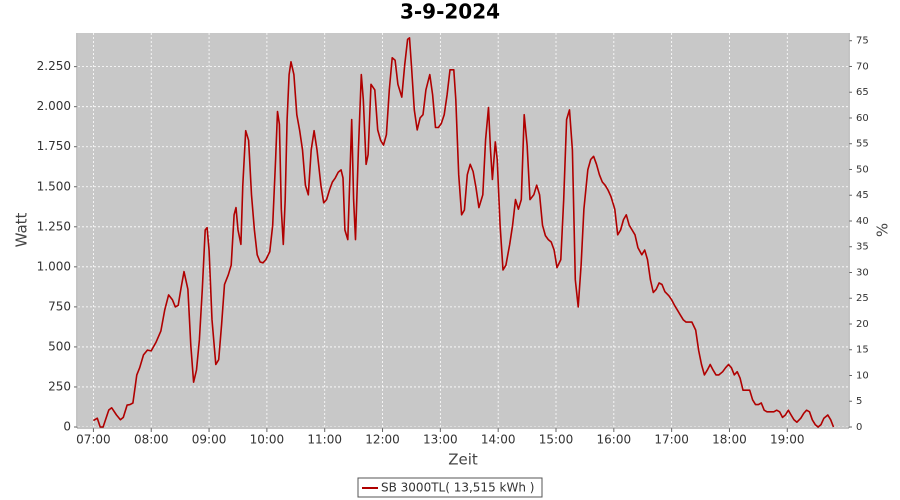 This screenshot has width=900, height=500. I want to click on y2-tick-label: 75, so click(862, 41).